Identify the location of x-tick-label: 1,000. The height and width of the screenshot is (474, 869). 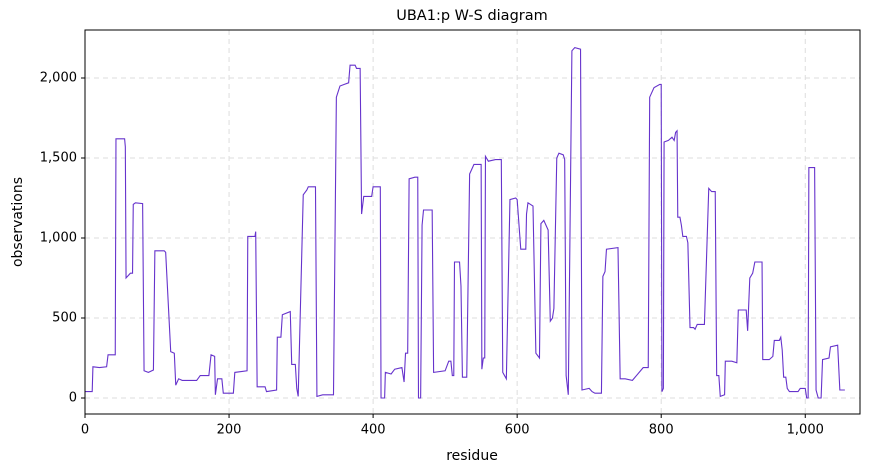
(805, 430).